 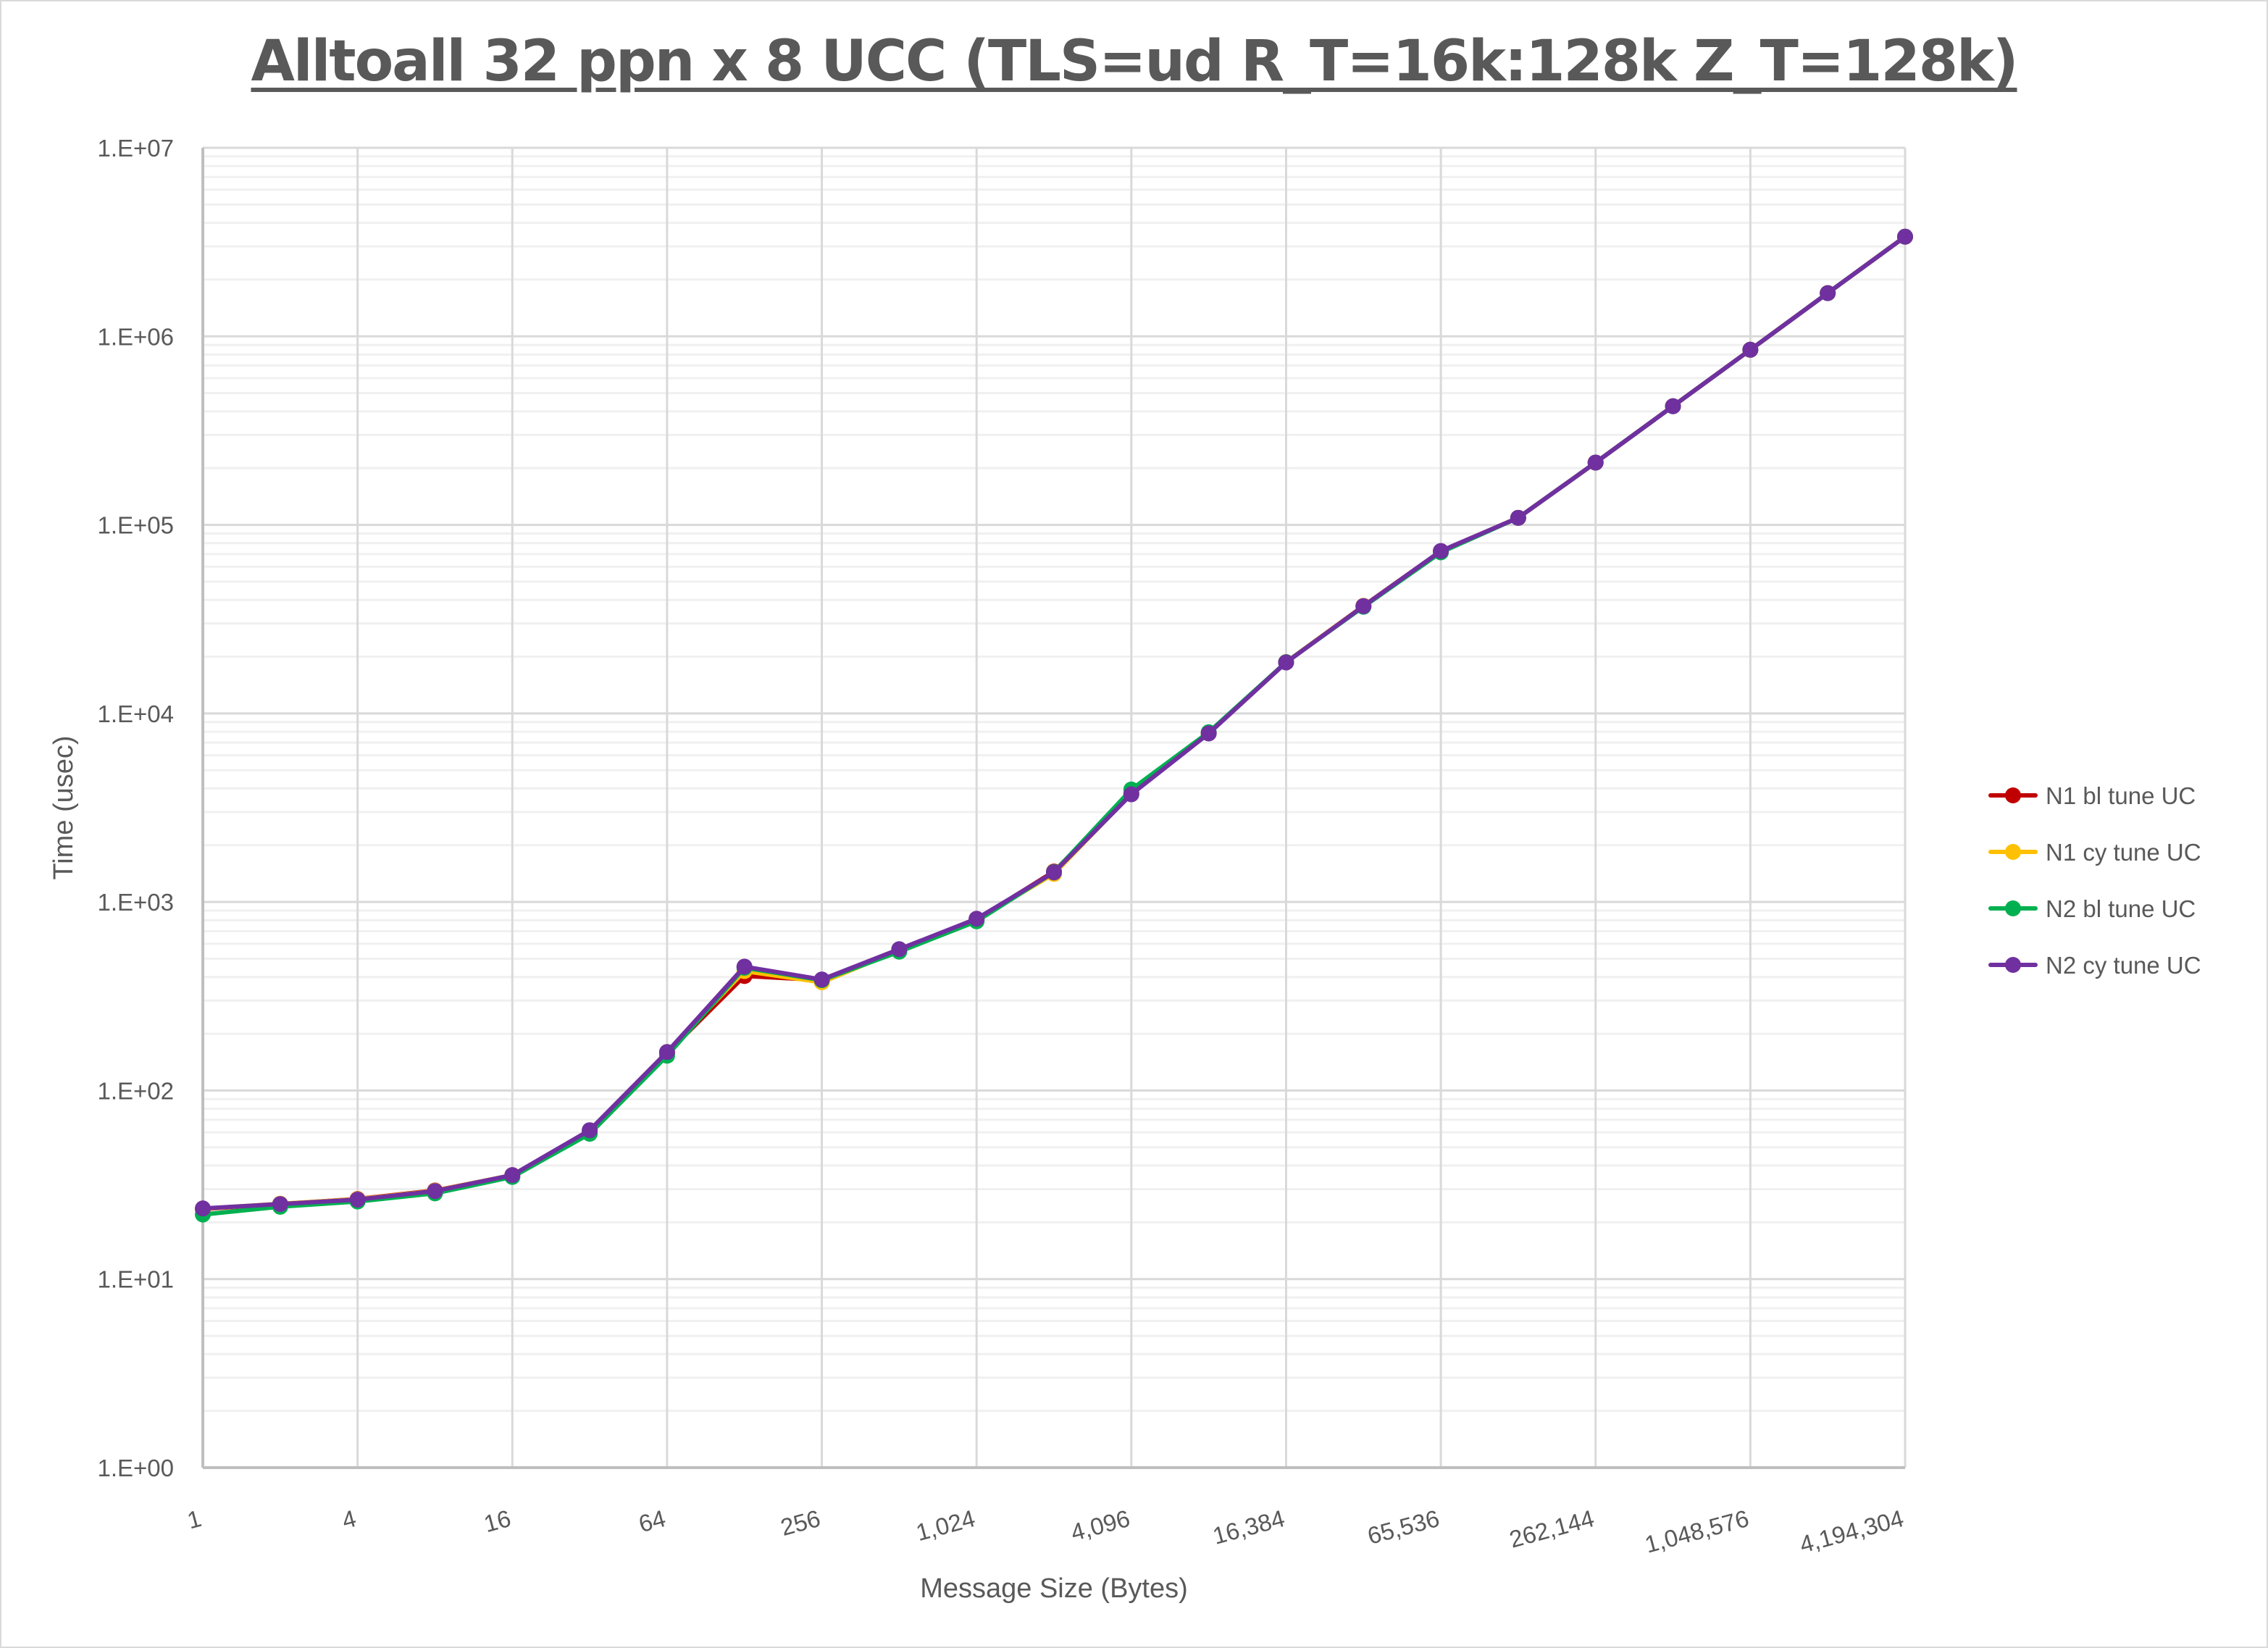 I want to click on x-axis-title: Message Size (Bytes), so click(x=1054, y=1588).